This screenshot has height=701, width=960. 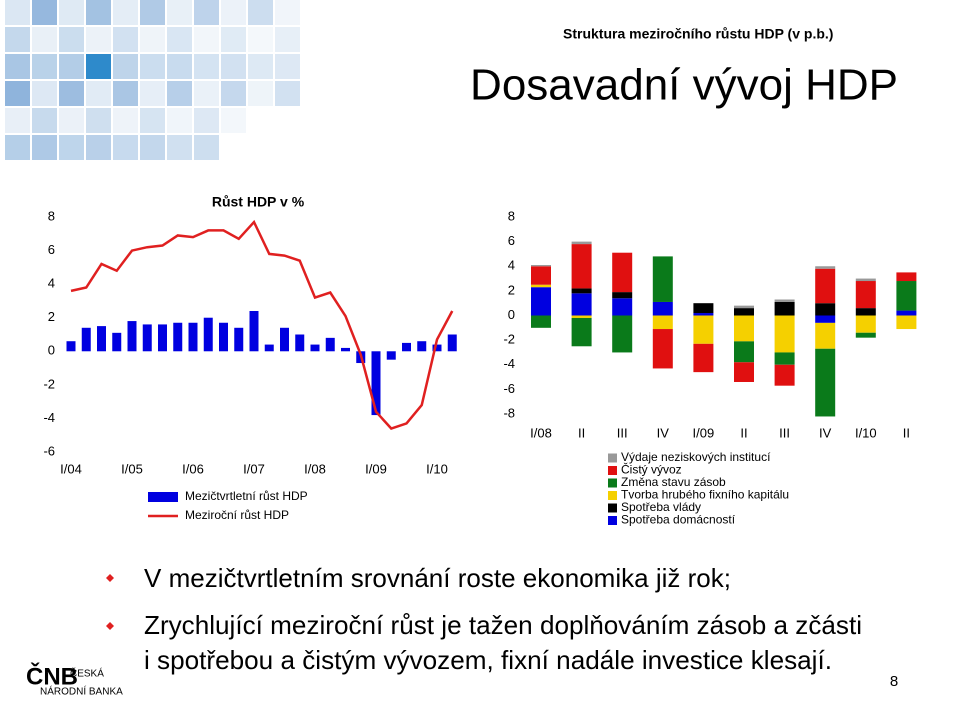 What do you see at coordinates (258, 202) in the screenshot?
I see `chart-title: Růst HDP v %` at bounding box center [258, 202].